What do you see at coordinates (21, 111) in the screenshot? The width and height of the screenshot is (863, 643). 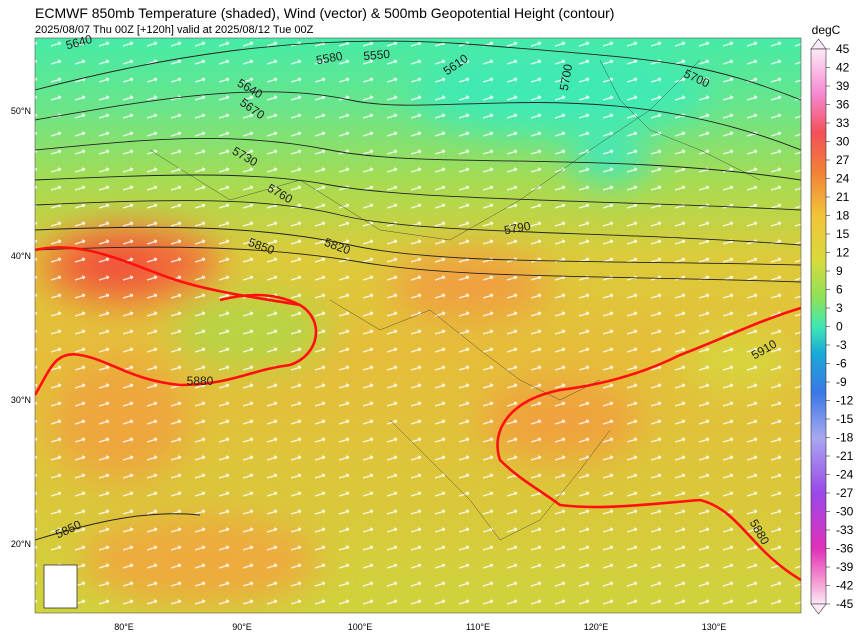 I see `lat-label: 50°N` at bounding box center [21, 111].